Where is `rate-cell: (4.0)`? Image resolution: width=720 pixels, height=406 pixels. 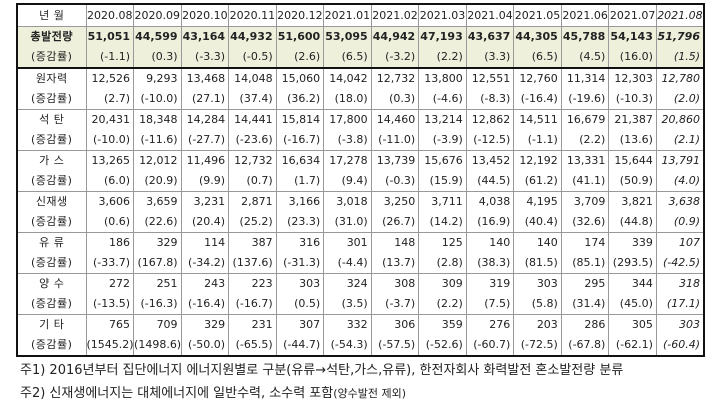 rate-cell: (4.0) is located at coordinates (680, 181).